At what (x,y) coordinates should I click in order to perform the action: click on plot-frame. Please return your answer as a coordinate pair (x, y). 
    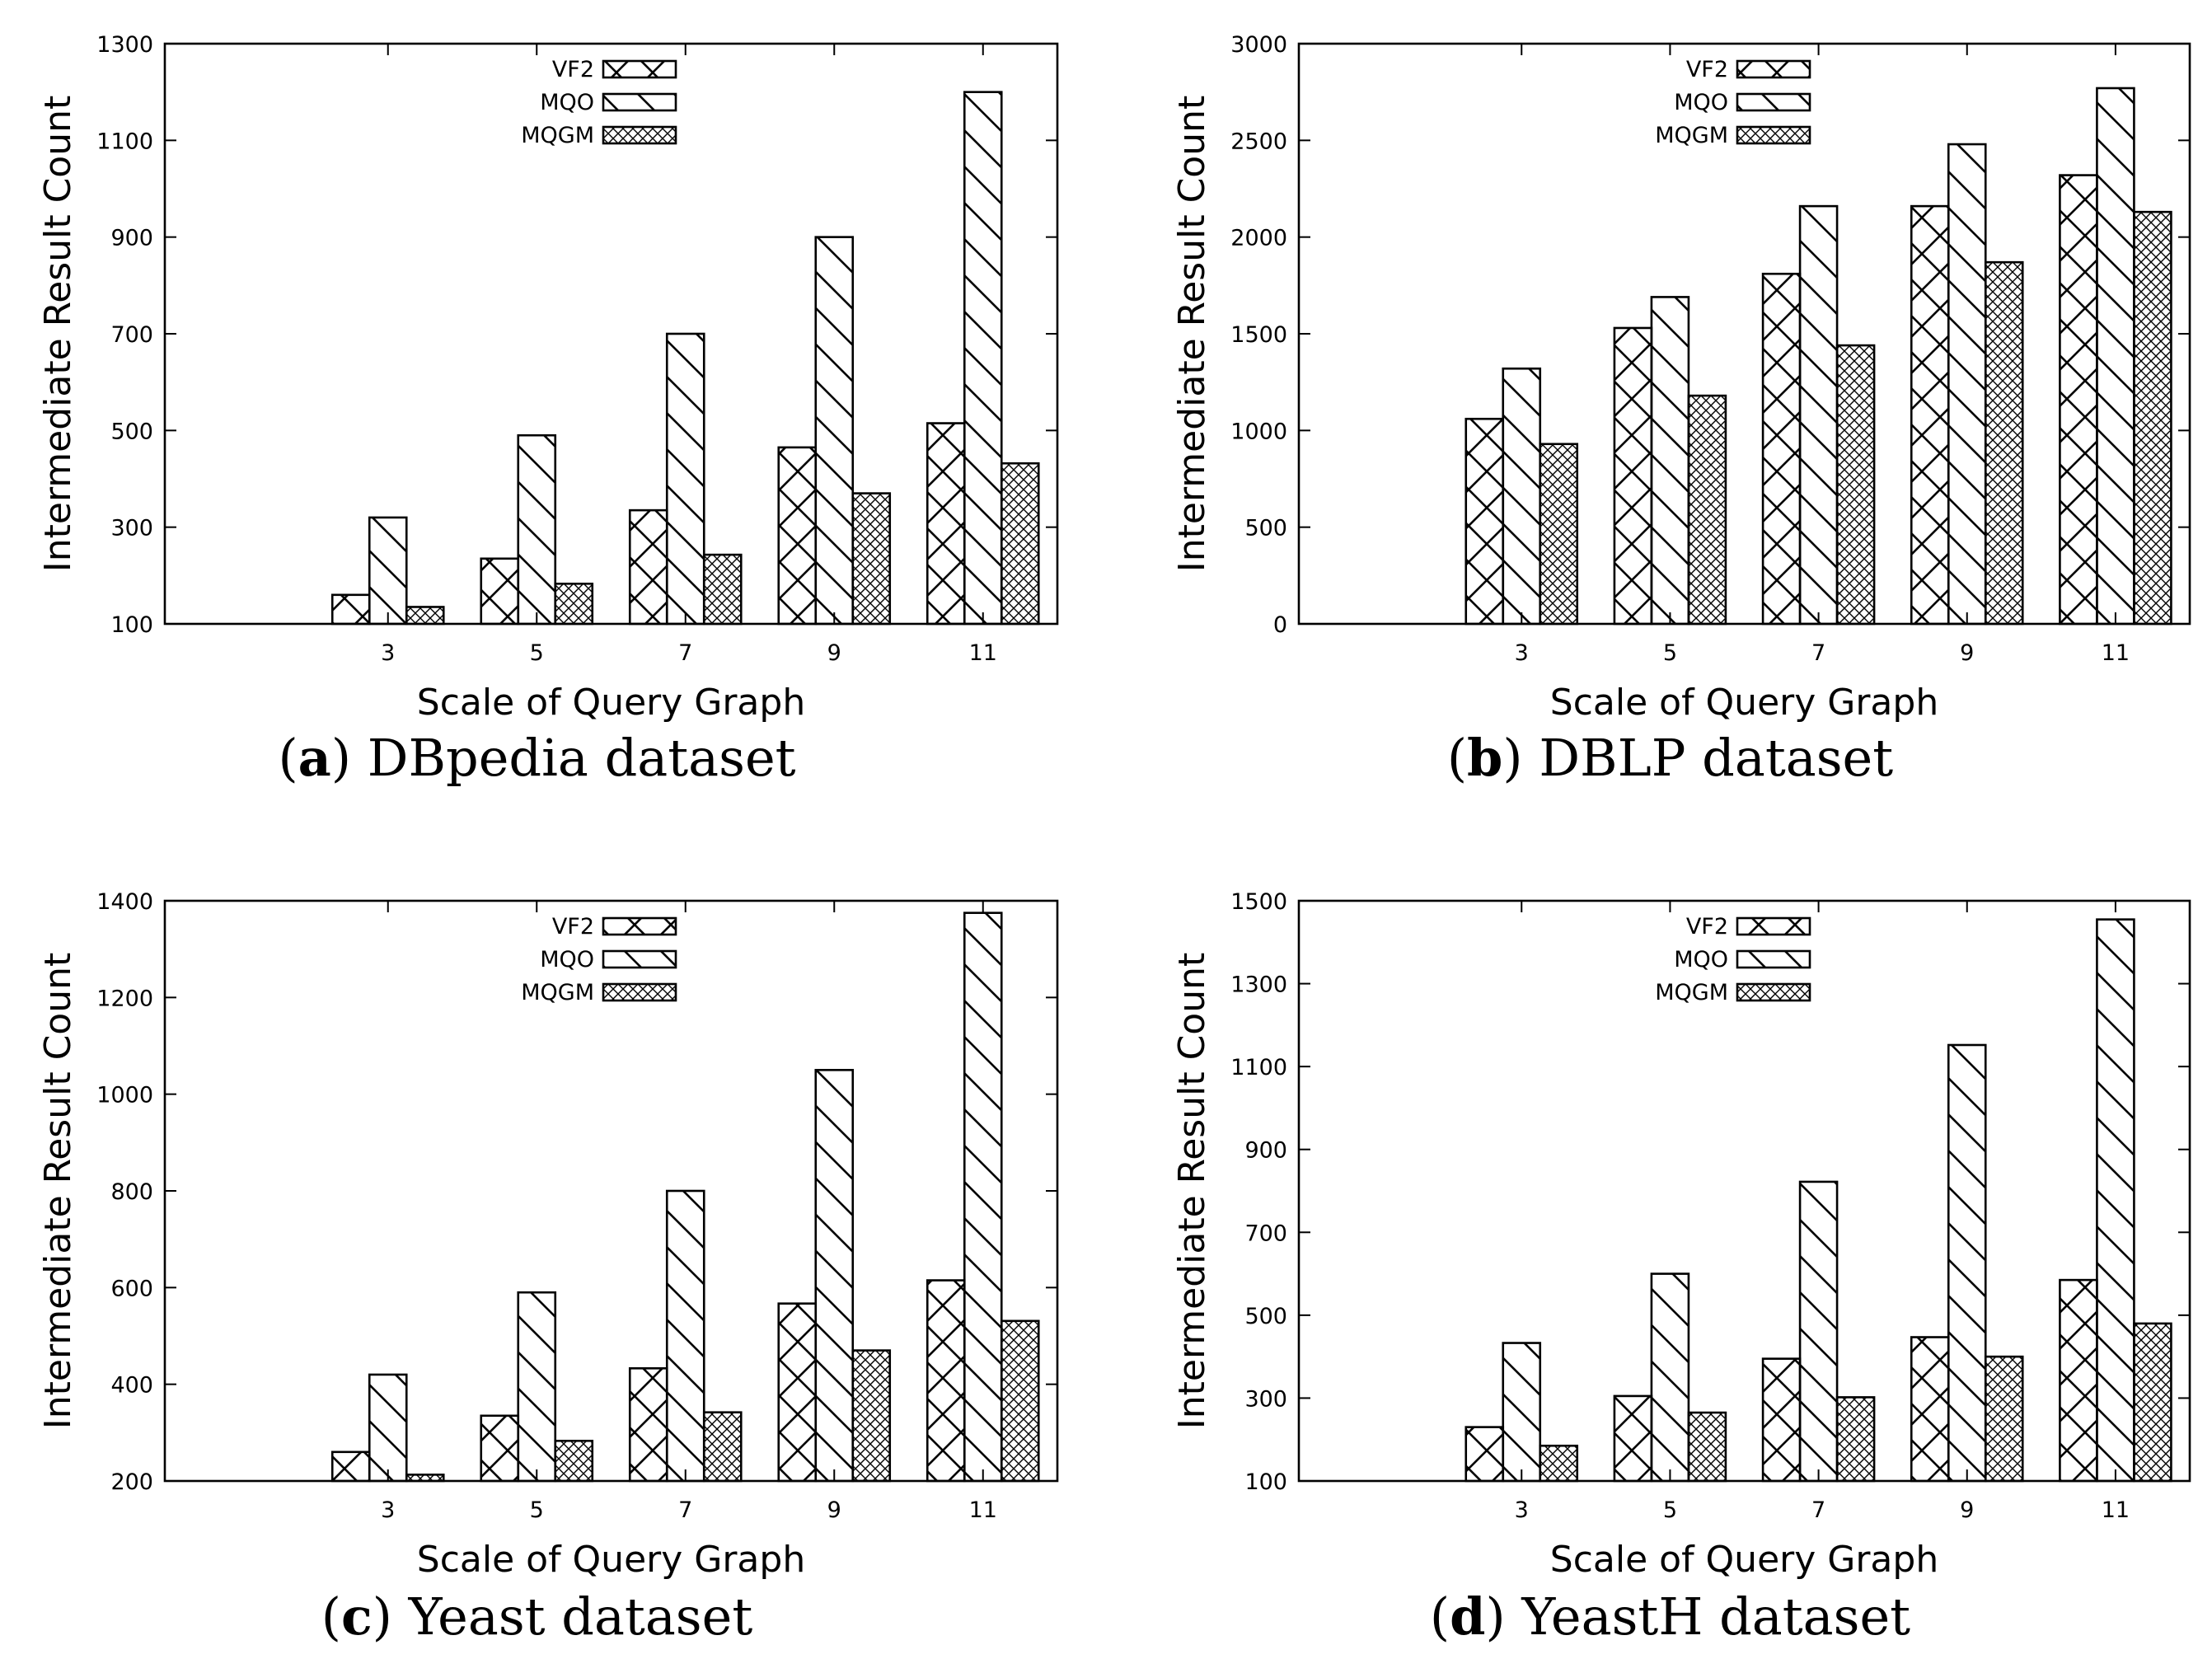
    Looking at the image, I should click on (611, 334).